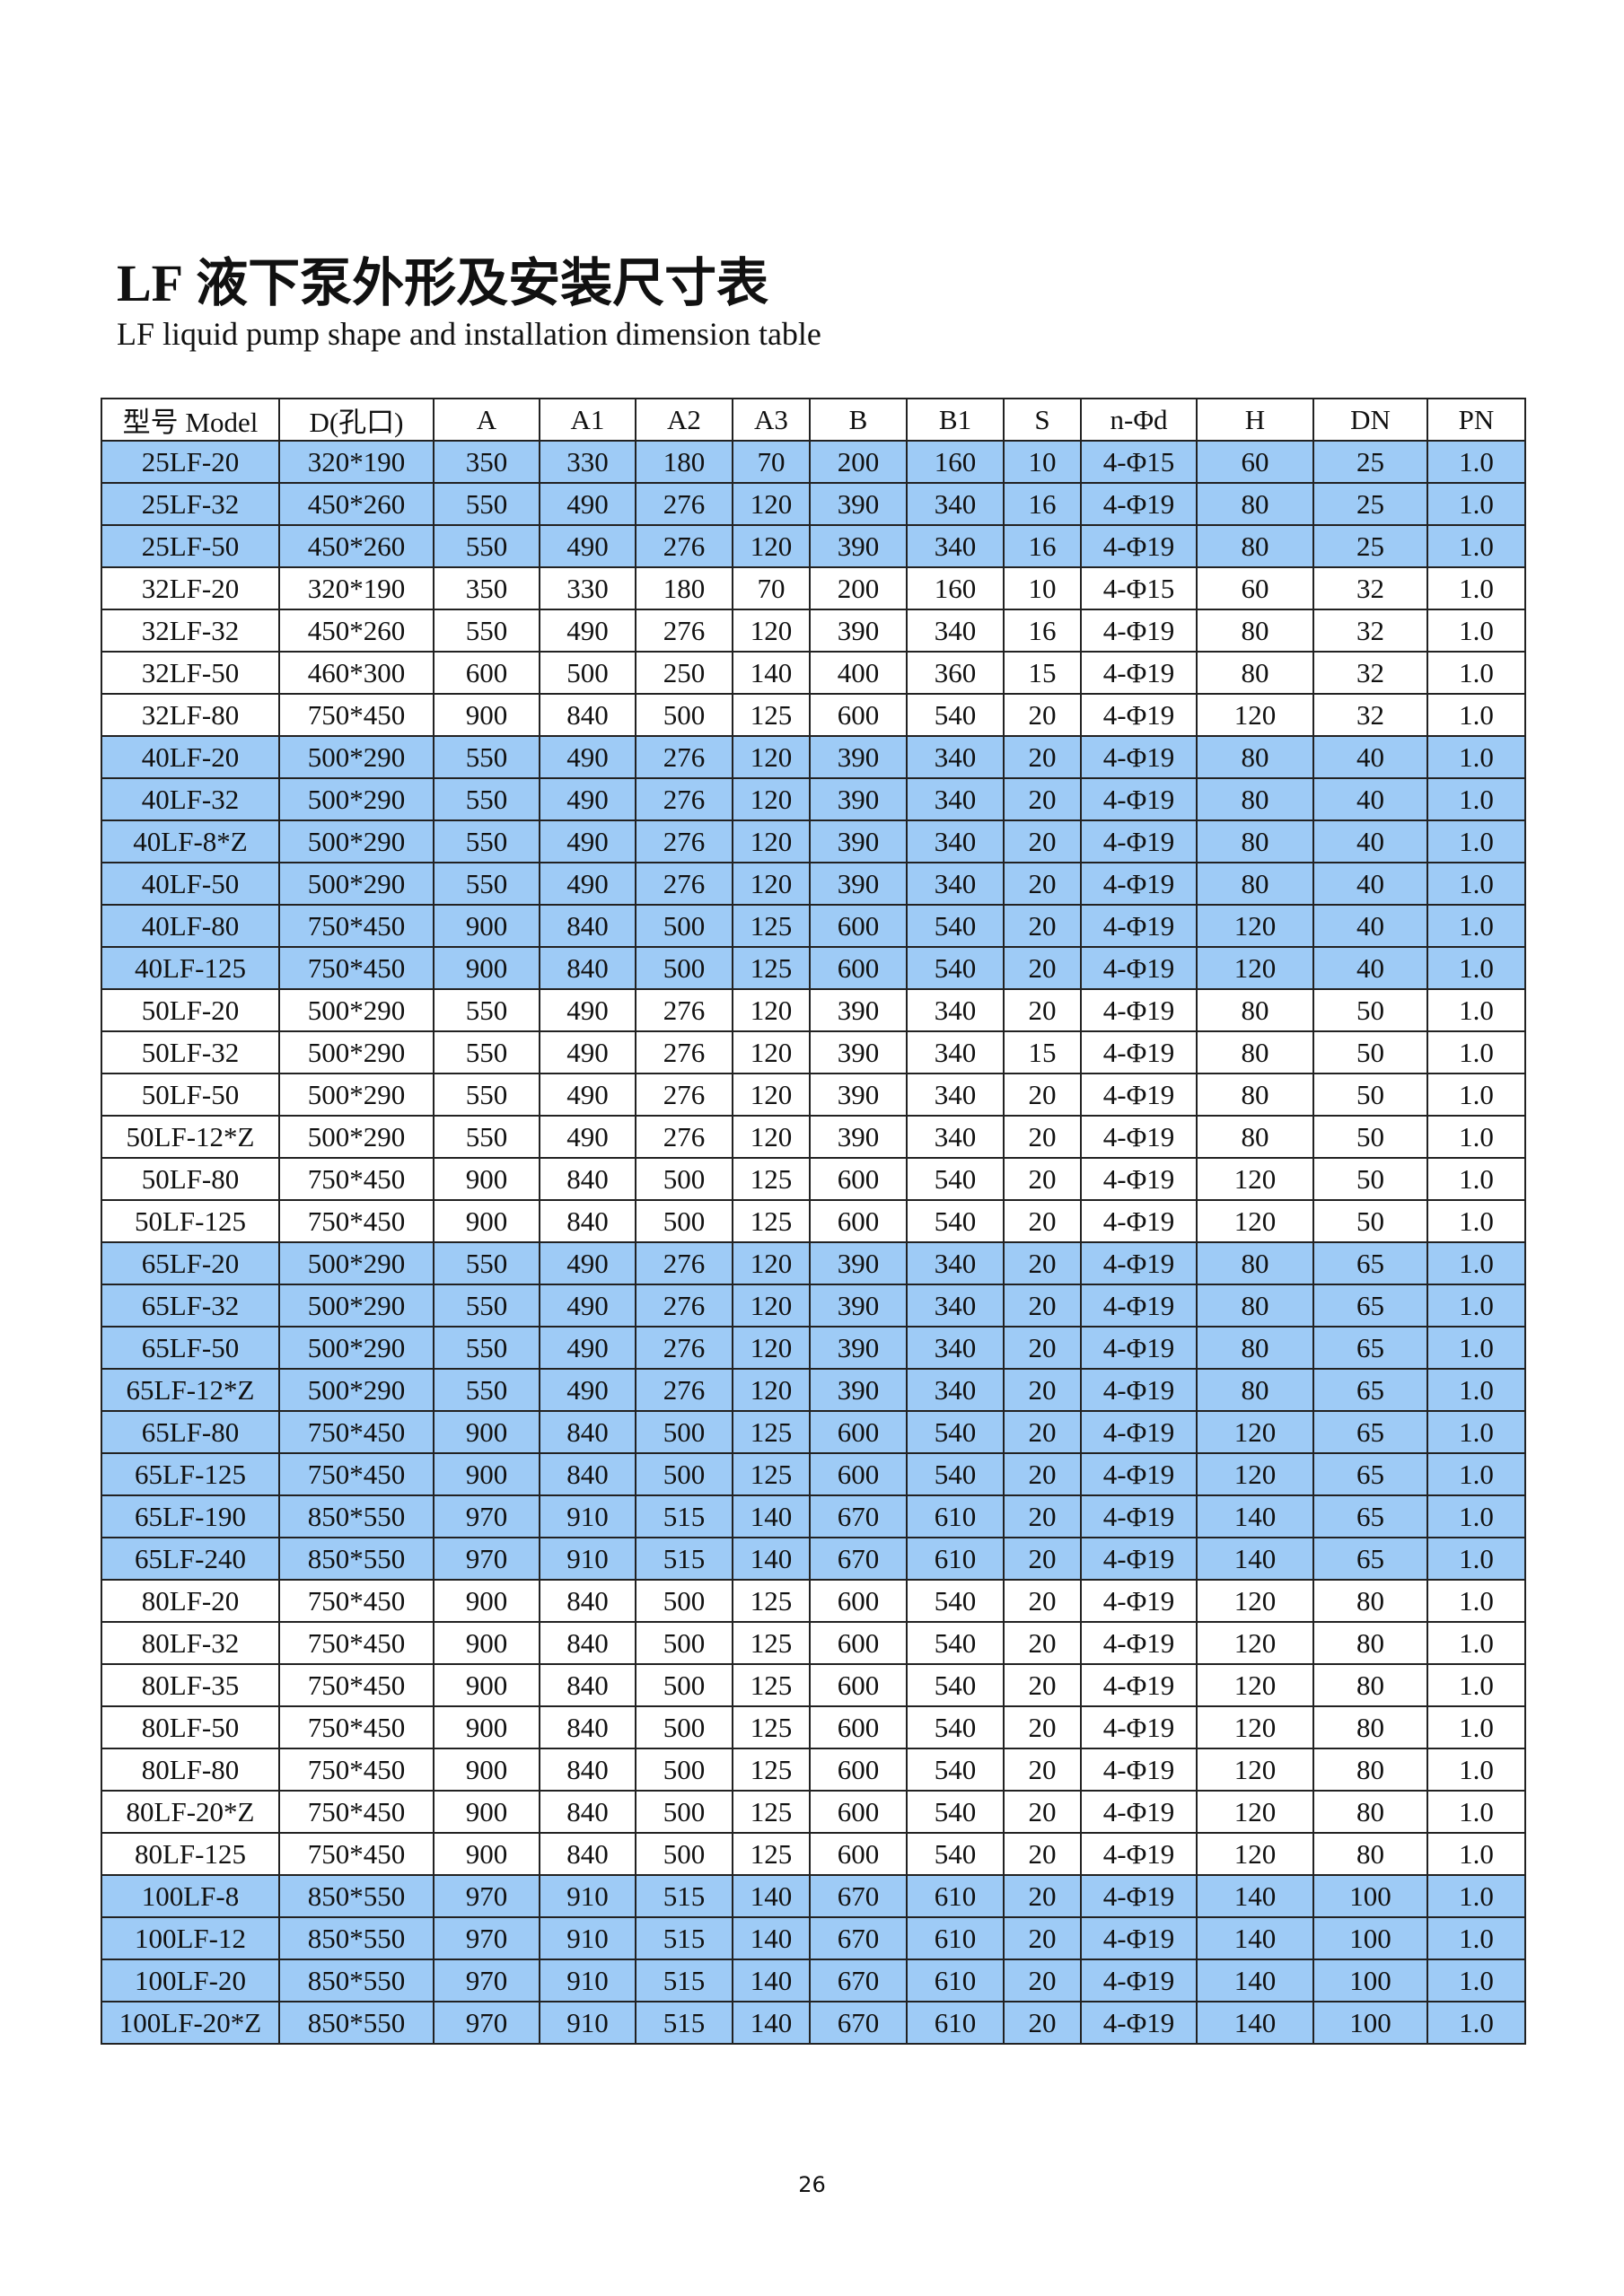  I want to click on table-cell: 900, so click(486, 1727).